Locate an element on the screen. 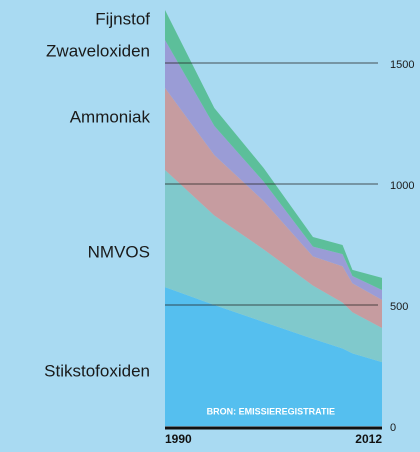  series-label: NMVOS is located at coordinates (119, 251).